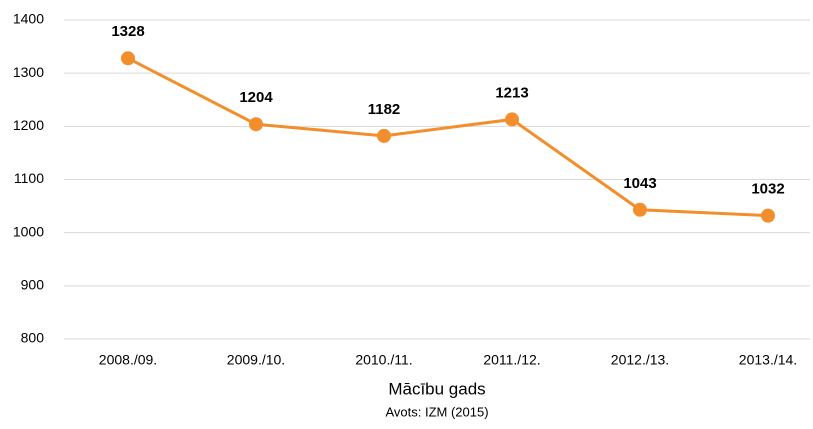 The height and width of the screenshot is (429, 813). I want to click on y-tick-label: 800, so click(33, 338).